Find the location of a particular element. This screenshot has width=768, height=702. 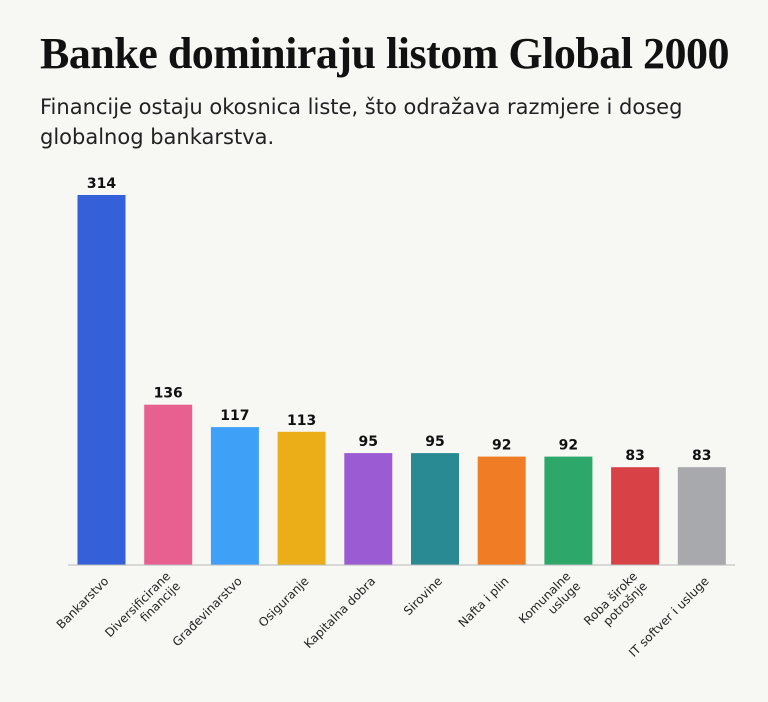

value-label-2: 117 is located at coordinates (234, 416).